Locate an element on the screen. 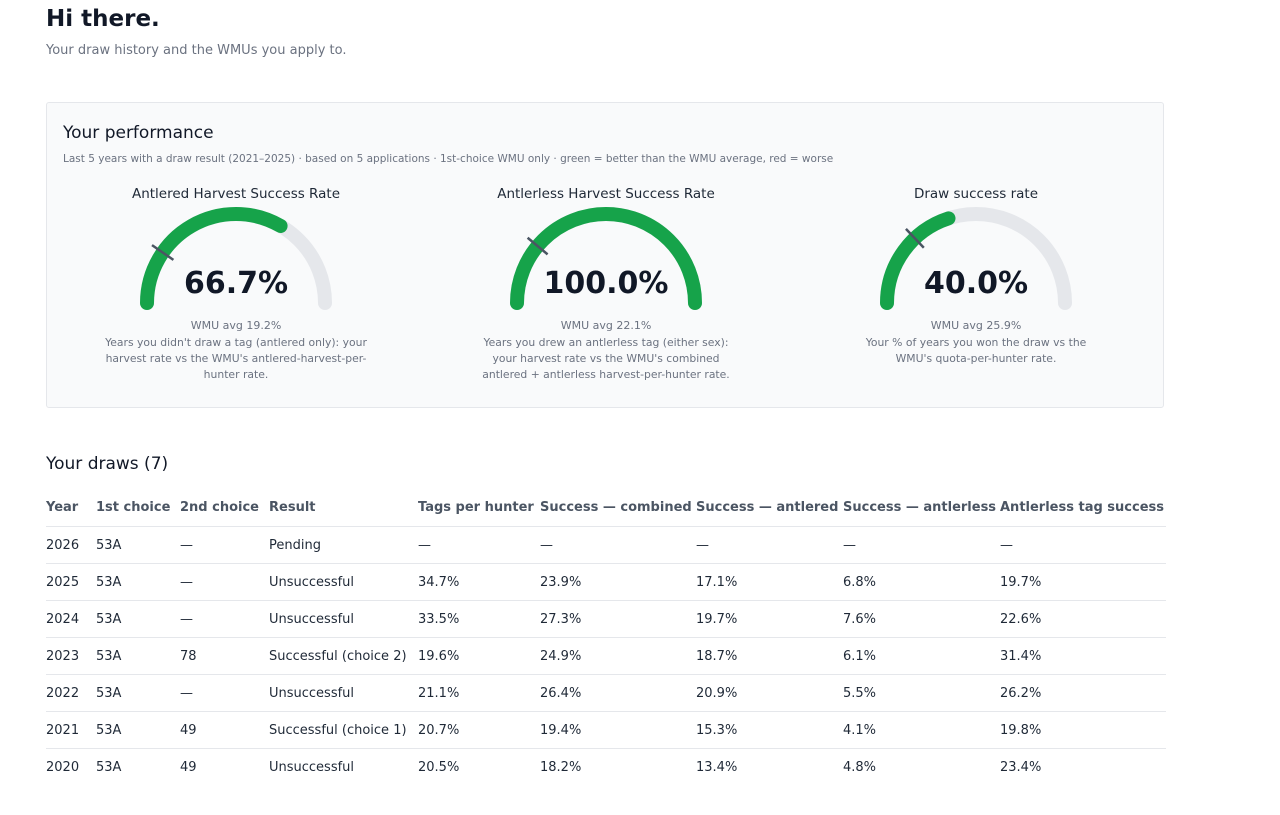 Image resolution: width=1280 pixels, height=815 pixels. table-cell: 22.6% is located at coordinates (1083, 619).